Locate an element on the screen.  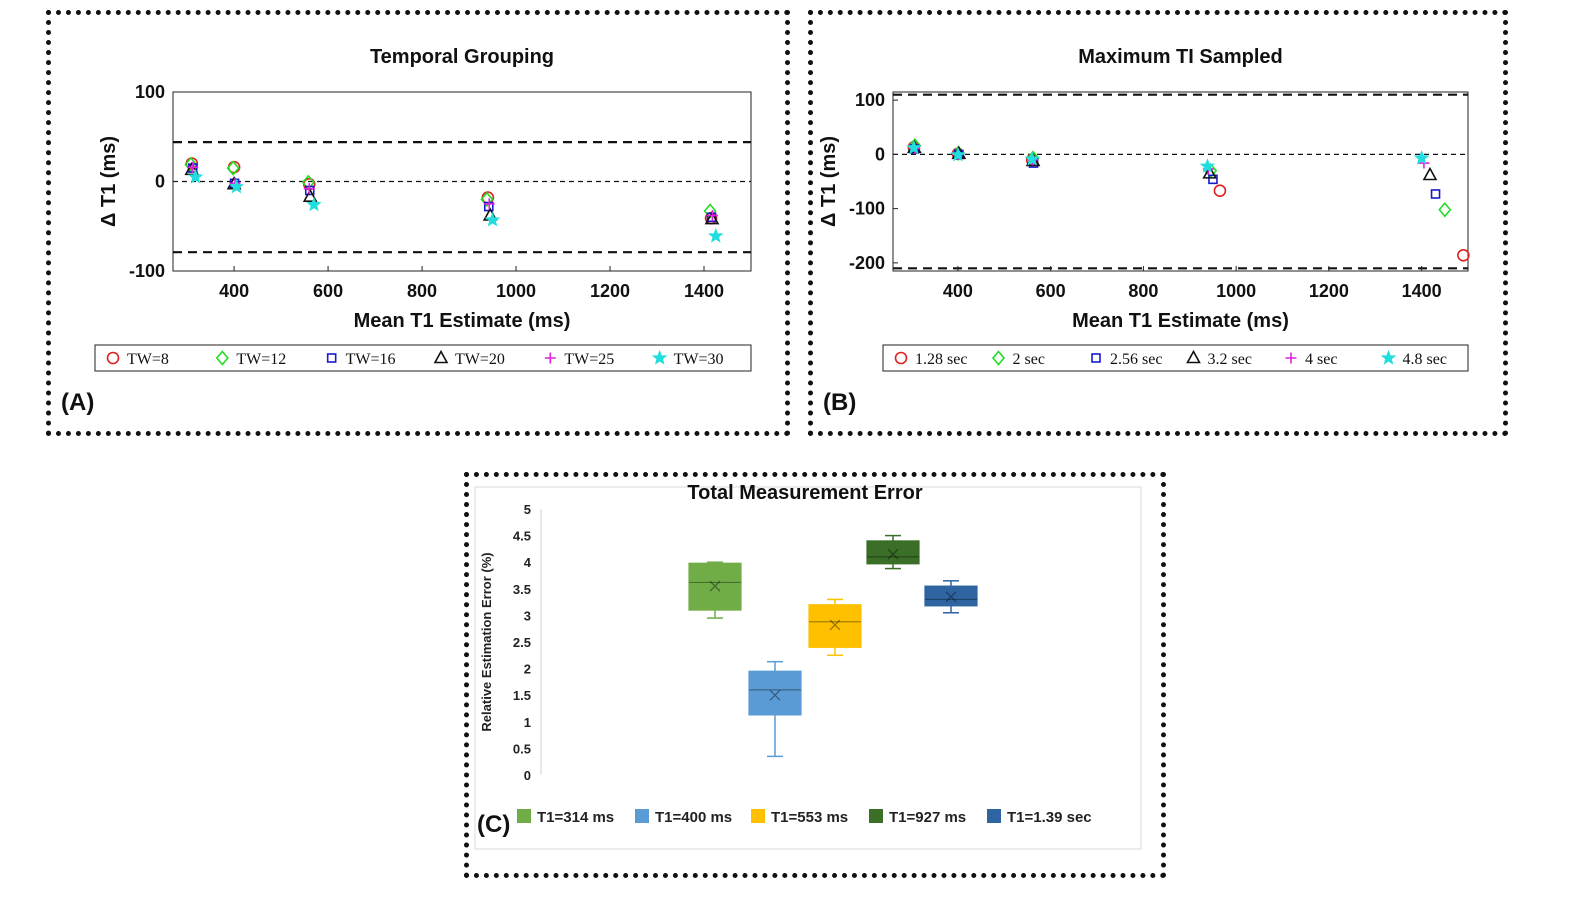
plot-area is located at coordinates (1180, 181).